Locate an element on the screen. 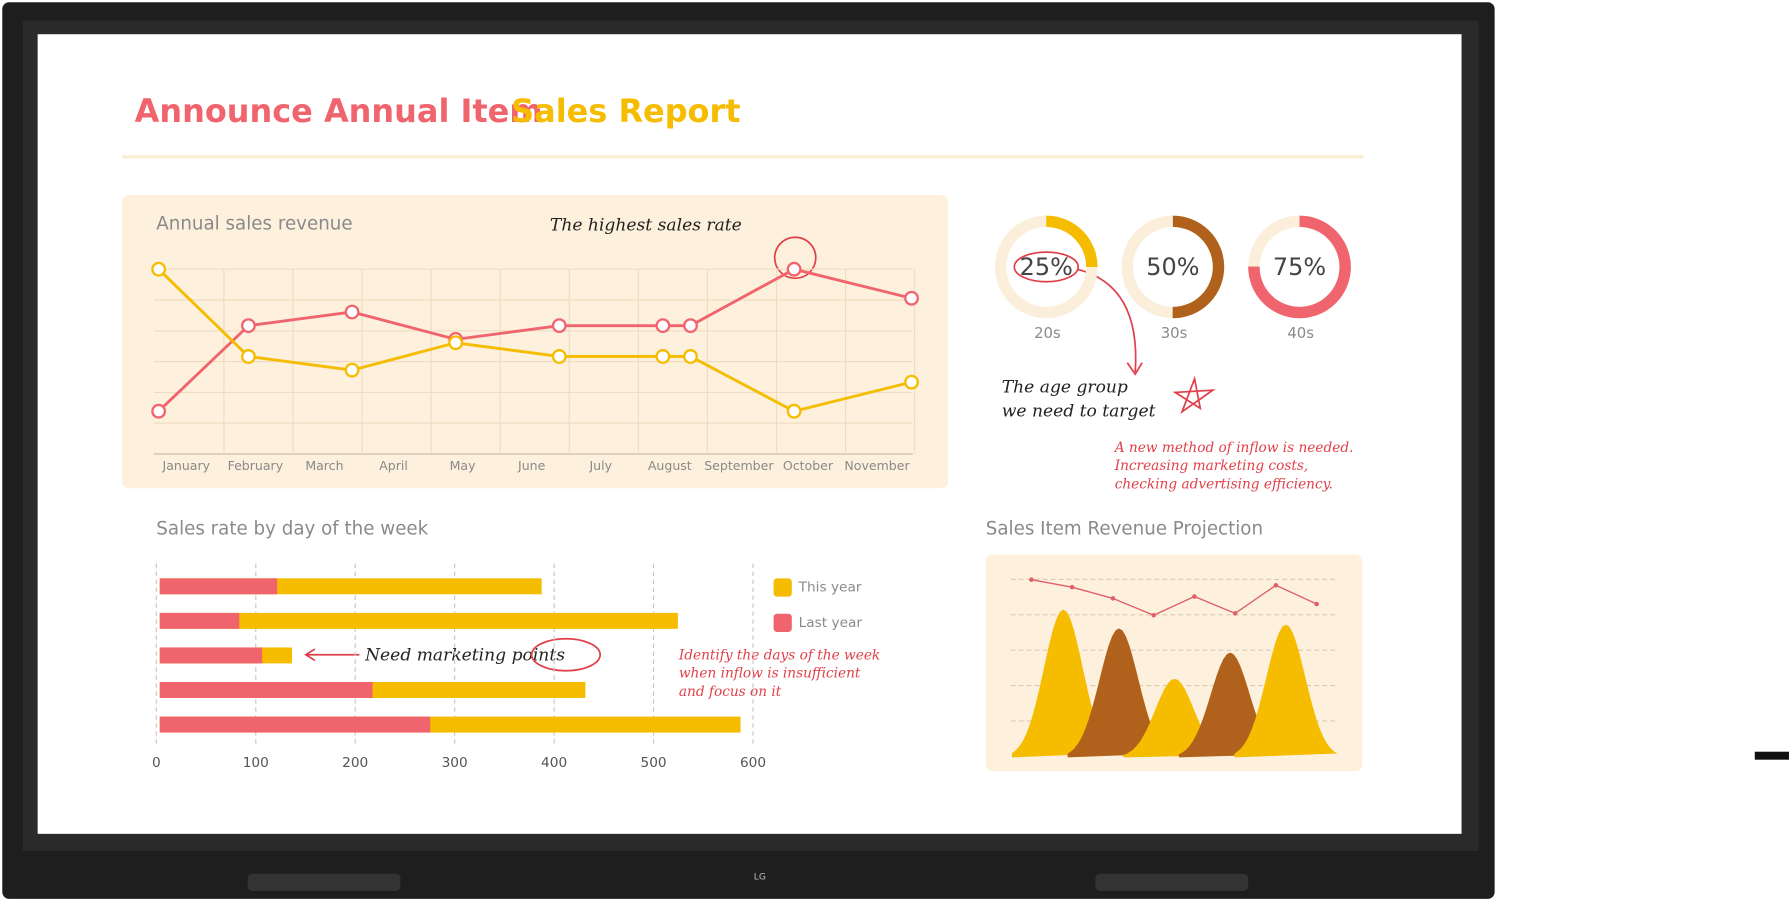 This screenshot has height=900, width=1789. legend-label: Last year is located at coordinates (831, 623).